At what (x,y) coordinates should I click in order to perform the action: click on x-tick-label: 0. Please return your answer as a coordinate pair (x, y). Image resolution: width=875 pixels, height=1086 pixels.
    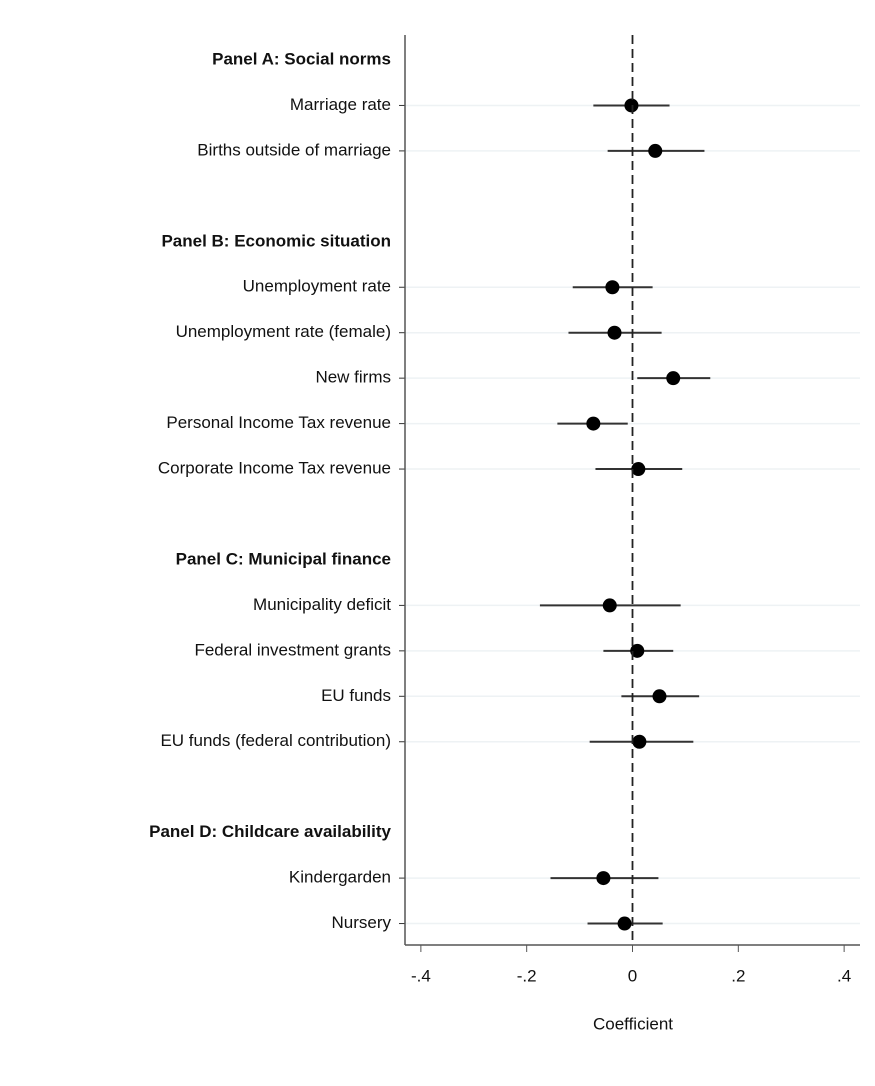
    Looking at the image, I should click on (632, 975).